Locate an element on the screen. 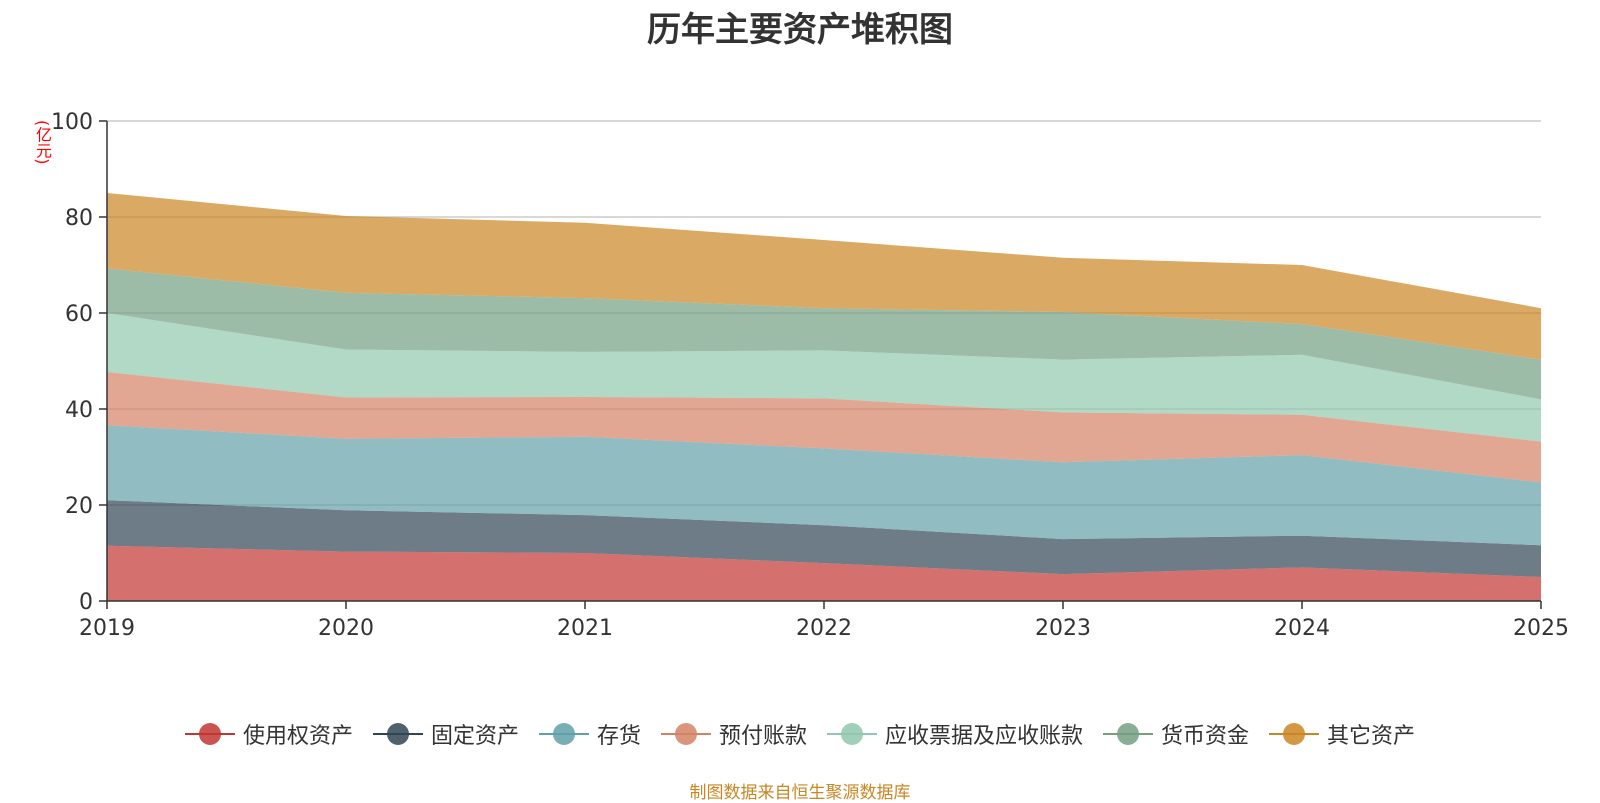 The image size is (1600, 803). legend-item-4: 预付账款 is located at coordinates (733, 734).